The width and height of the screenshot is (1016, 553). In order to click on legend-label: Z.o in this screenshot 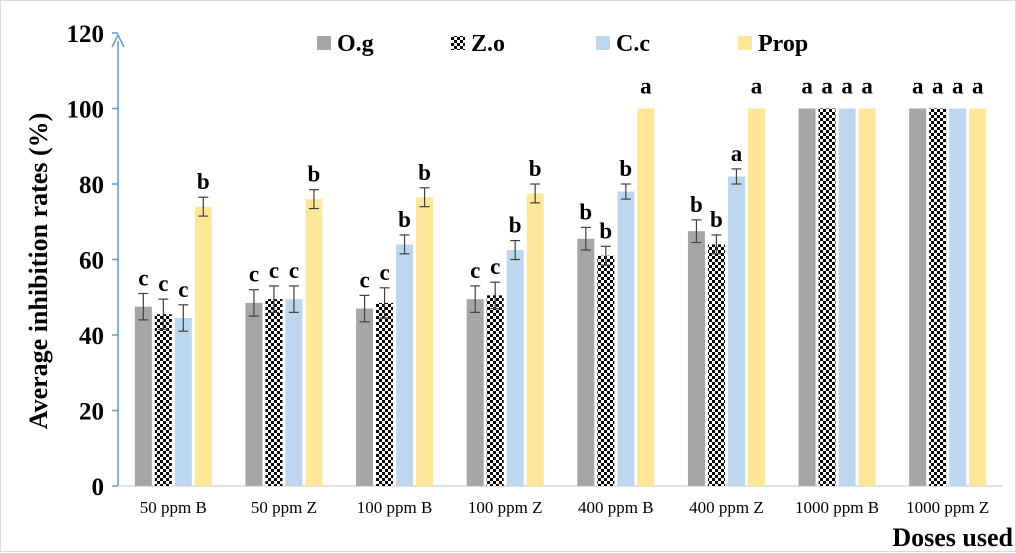, I will do `click(488, 44)`.